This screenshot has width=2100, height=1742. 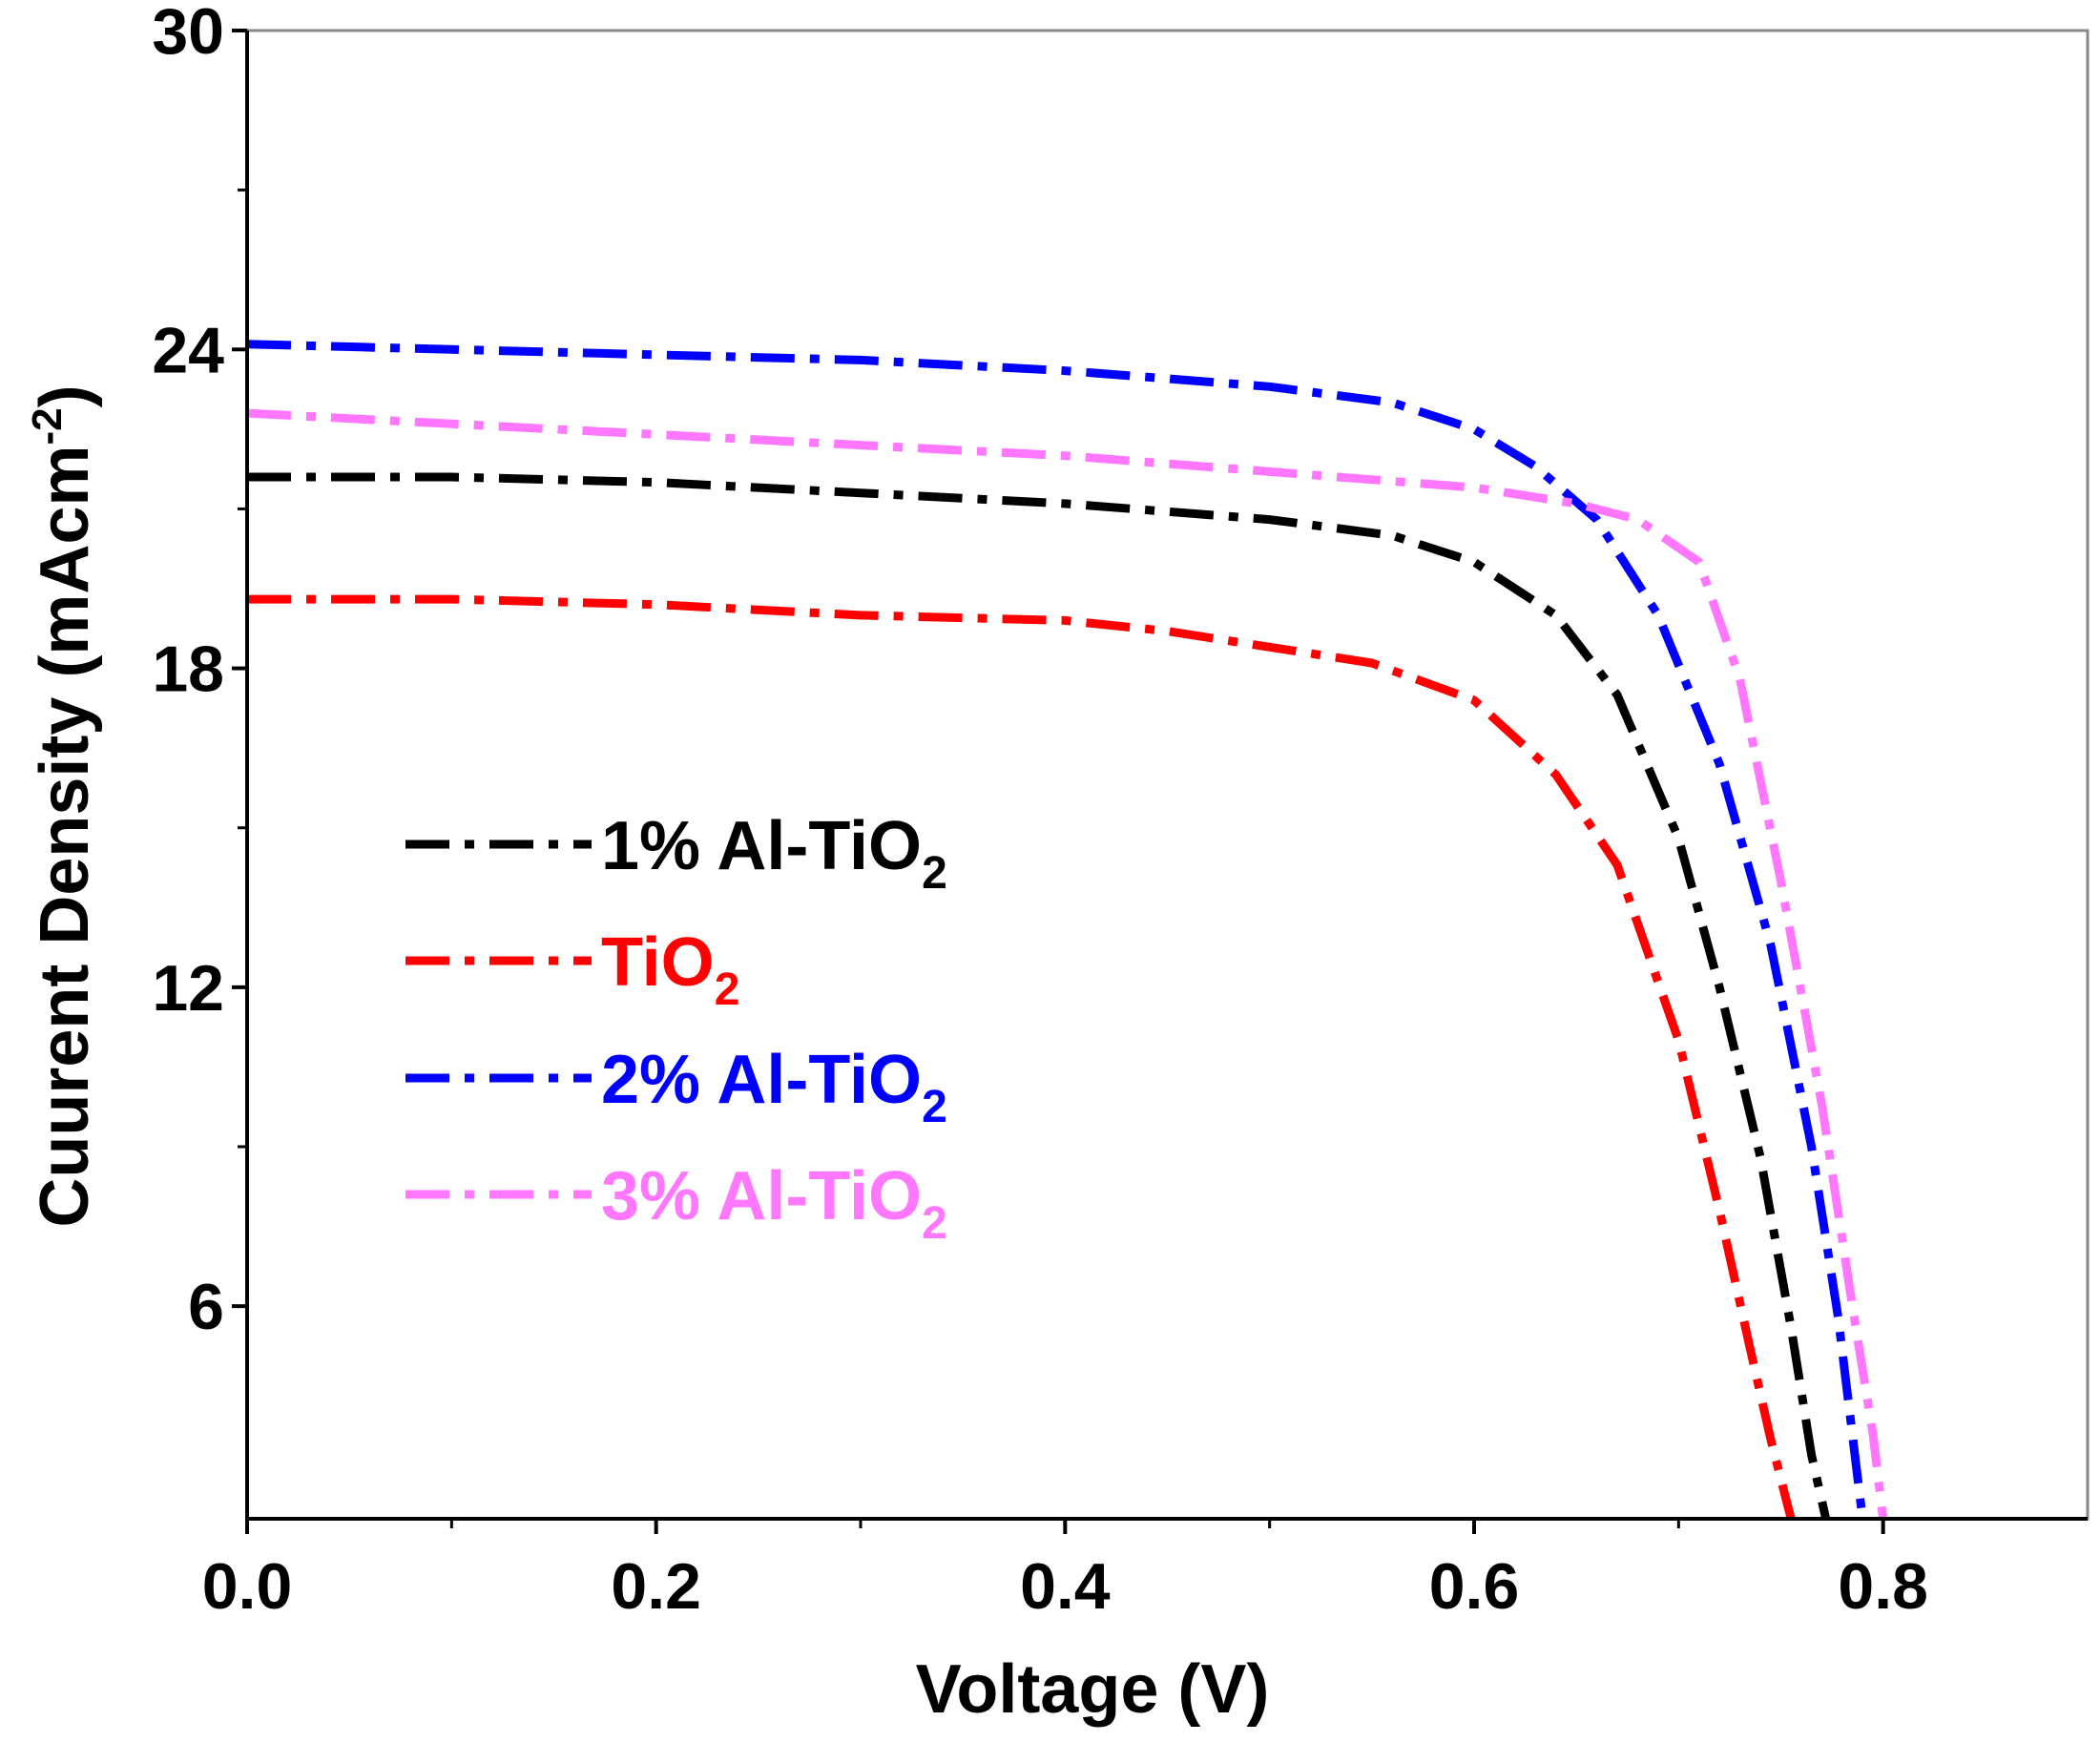 What do you see at coordinates (1065, 1586) in the screenshot?
I see `x-tick-label: 0.4` at bounding box center [1065, 1586].